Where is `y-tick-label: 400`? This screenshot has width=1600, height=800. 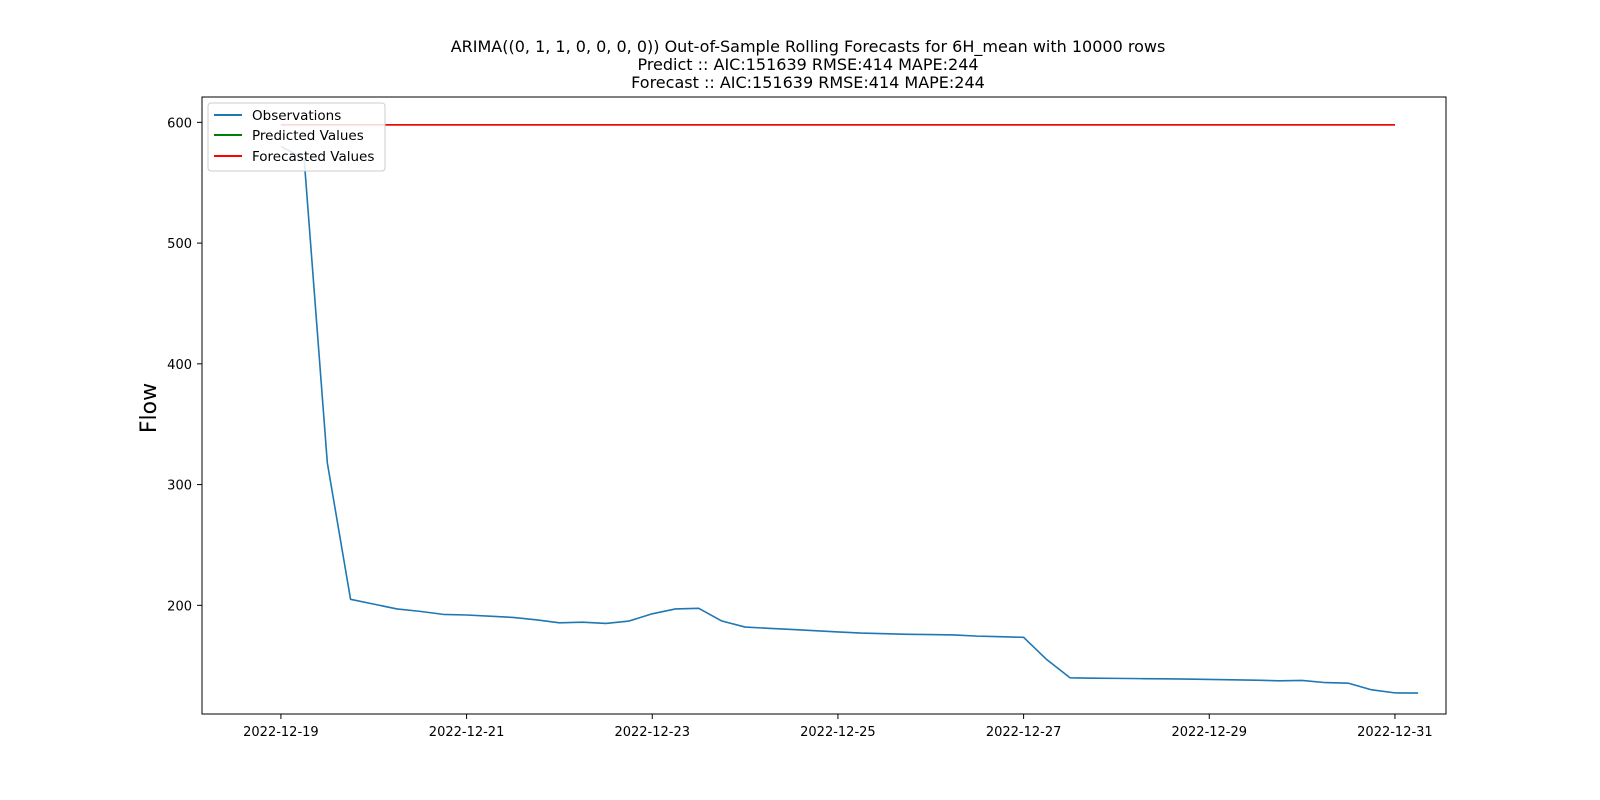
y-tick-label: 400 is located at coordinates (179, 365).